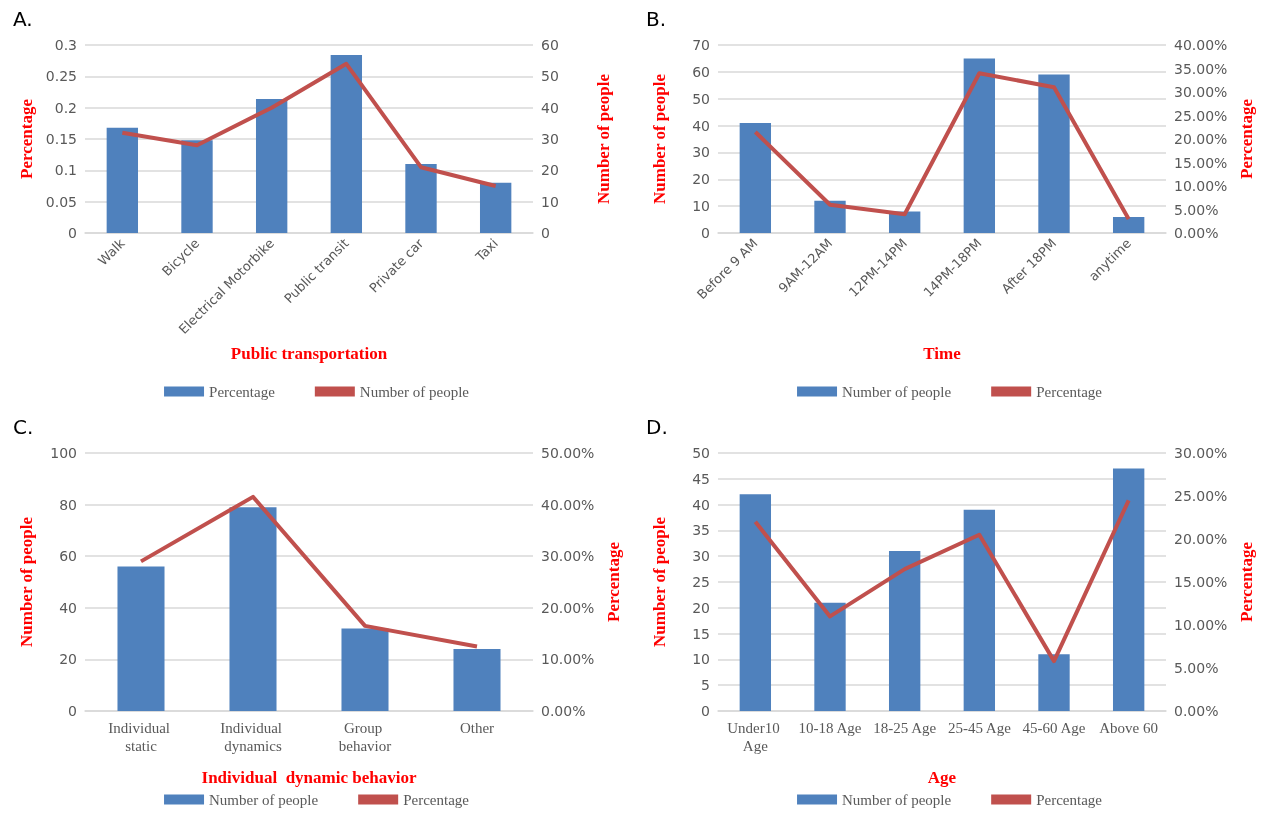 The height and width of the screenshot is (817, 1267). I want to click on y-tick-label: 0.1, so click(65, 170).